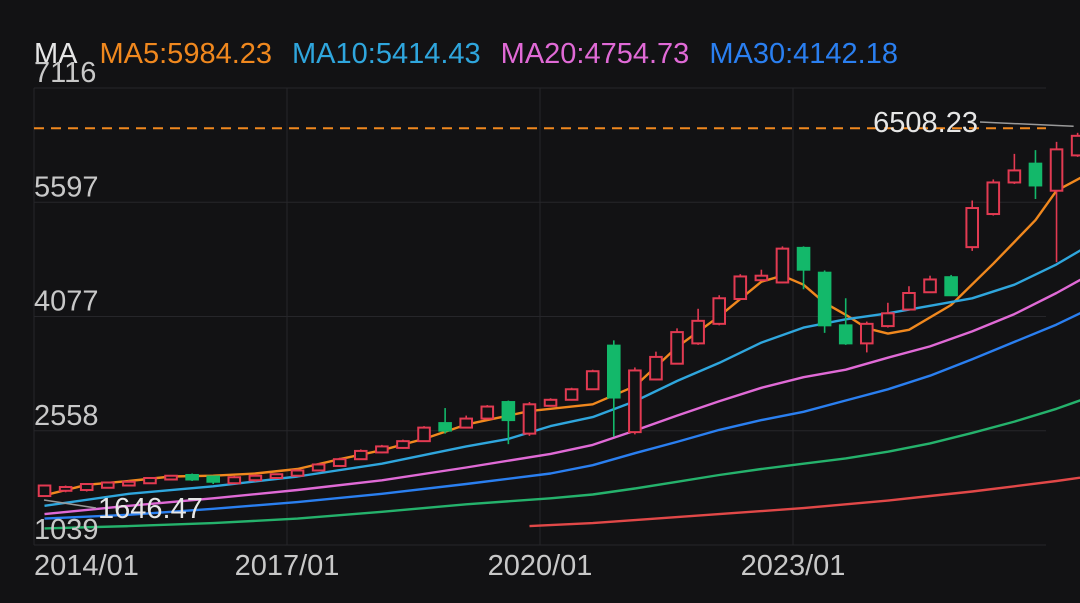  What do you see at coordinates (287, 566) in the screenshot?
I see `x-tick-label: 2017/01` at bounding box center [287, 566].